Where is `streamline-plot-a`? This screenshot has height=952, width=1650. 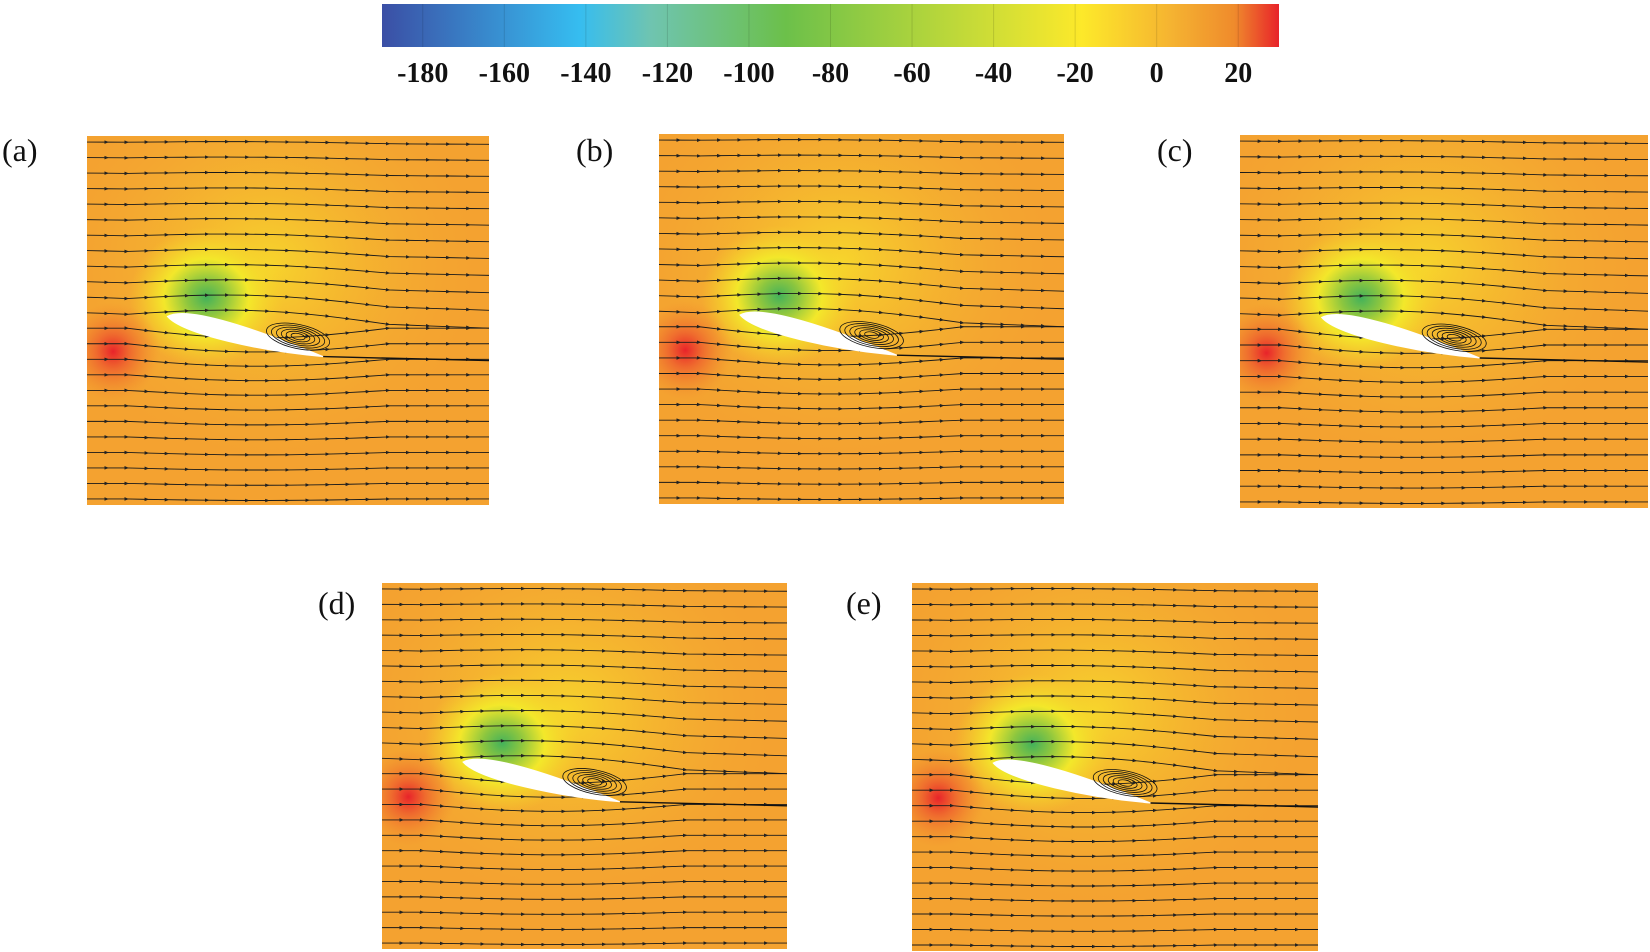
streamline-plot-a is located at coordinates (288, 320).